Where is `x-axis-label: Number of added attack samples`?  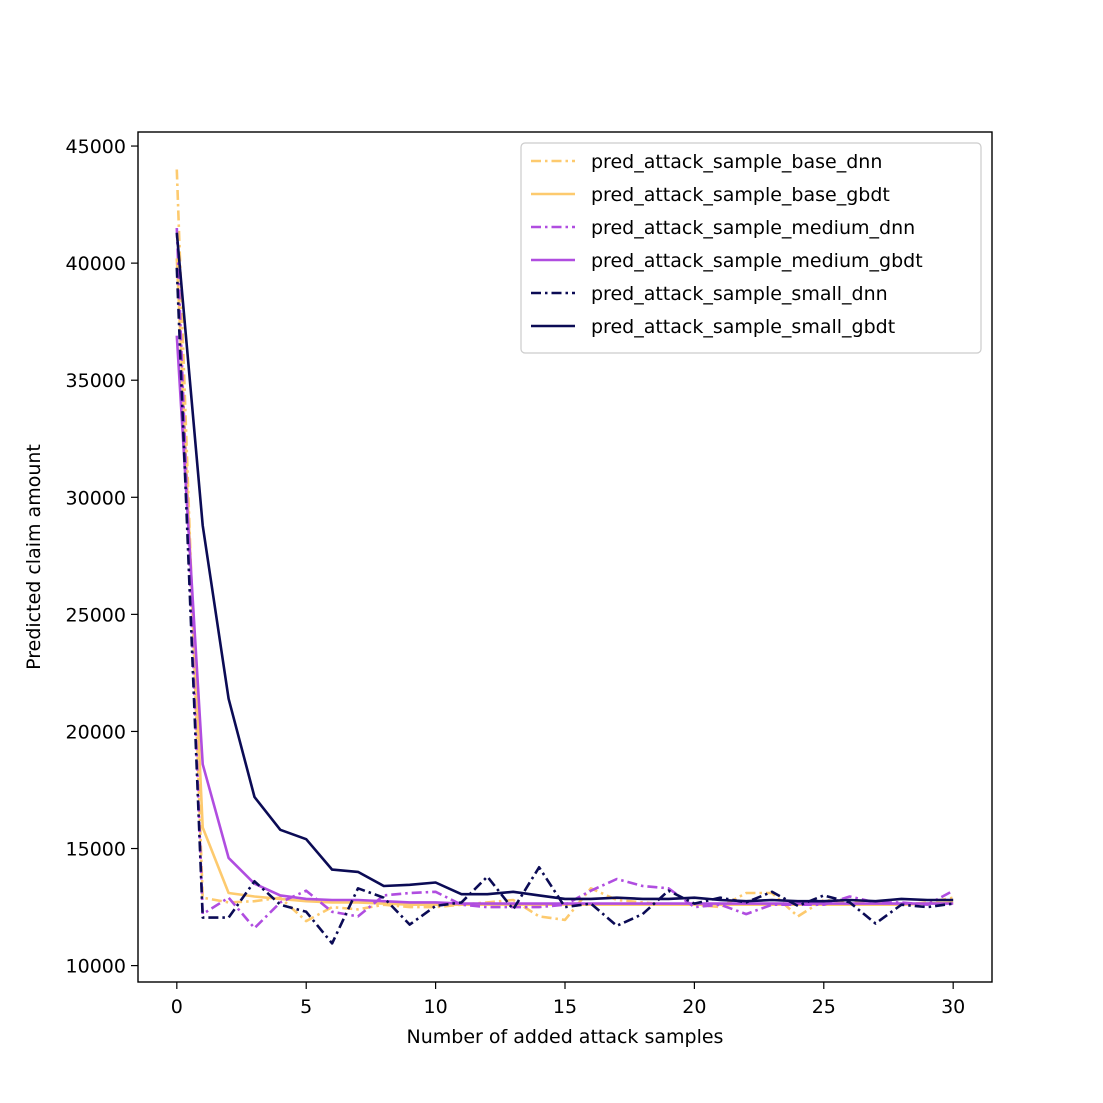 x-axis-label: Number of added attack samples is located at coordinates (565, 1037).